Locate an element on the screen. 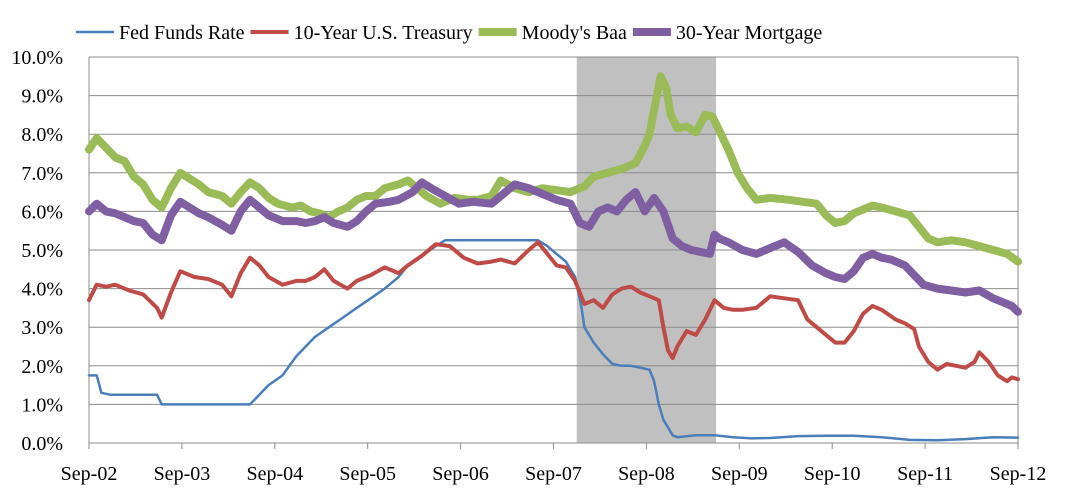 The image size is (1070, 501). x-tick-label: Sep-05 is located at coordinates (367, 474).